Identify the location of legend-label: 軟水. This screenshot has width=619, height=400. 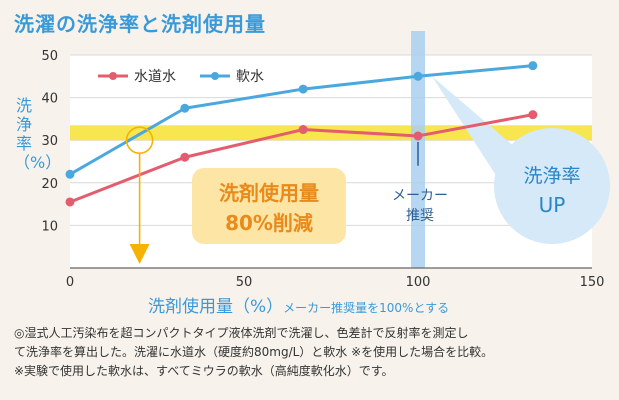
(250, 77).